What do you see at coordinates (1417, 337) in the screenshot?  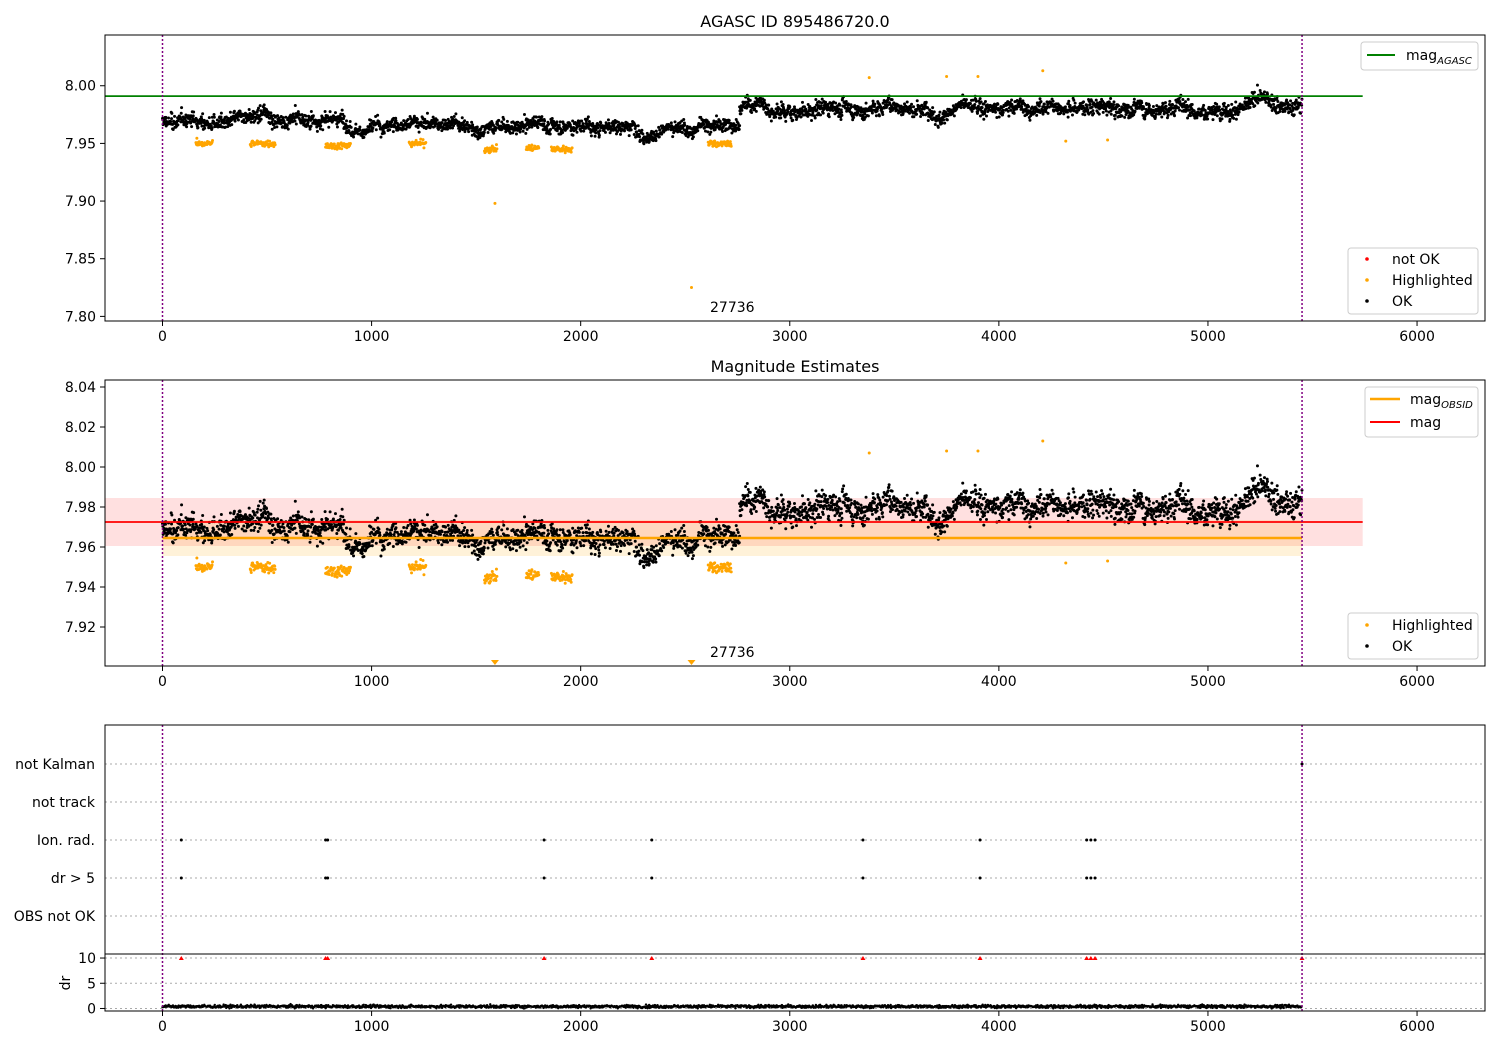 I see `x-tick-label: 6000` at bounding box center [1417, 337].